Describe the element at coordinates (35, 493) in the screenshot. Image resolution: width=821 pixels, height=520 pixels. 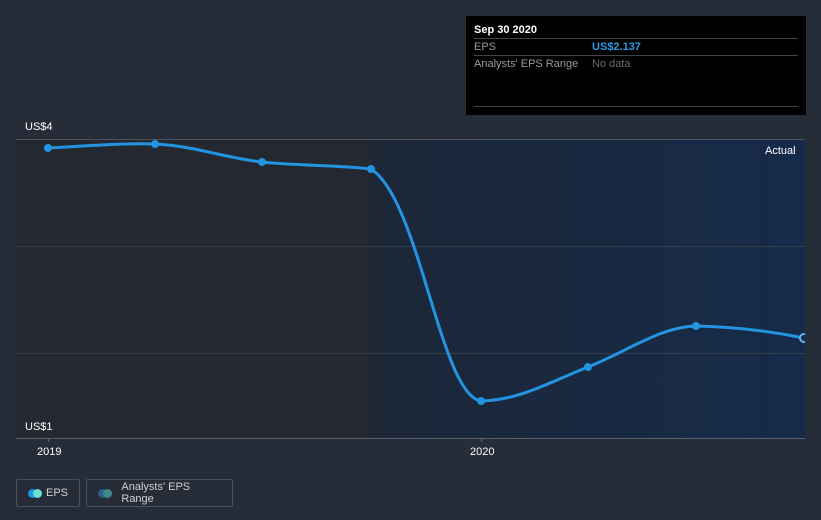
I see `eps-legend-icon` at that location.